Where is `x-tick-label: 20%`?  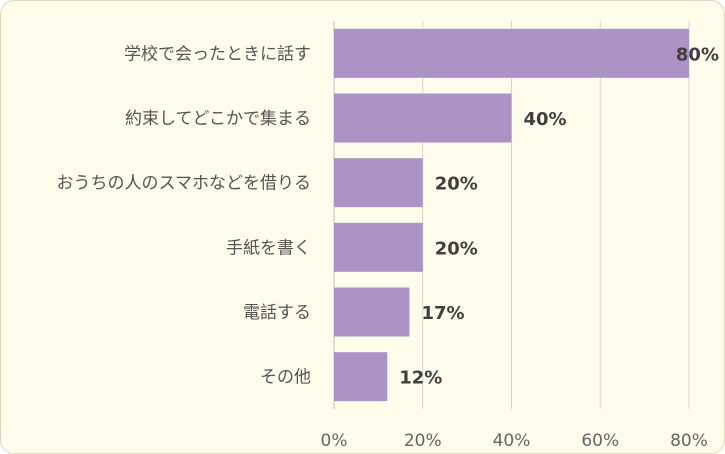
x-tick-label: 20% is located at coordinates (423, 441).